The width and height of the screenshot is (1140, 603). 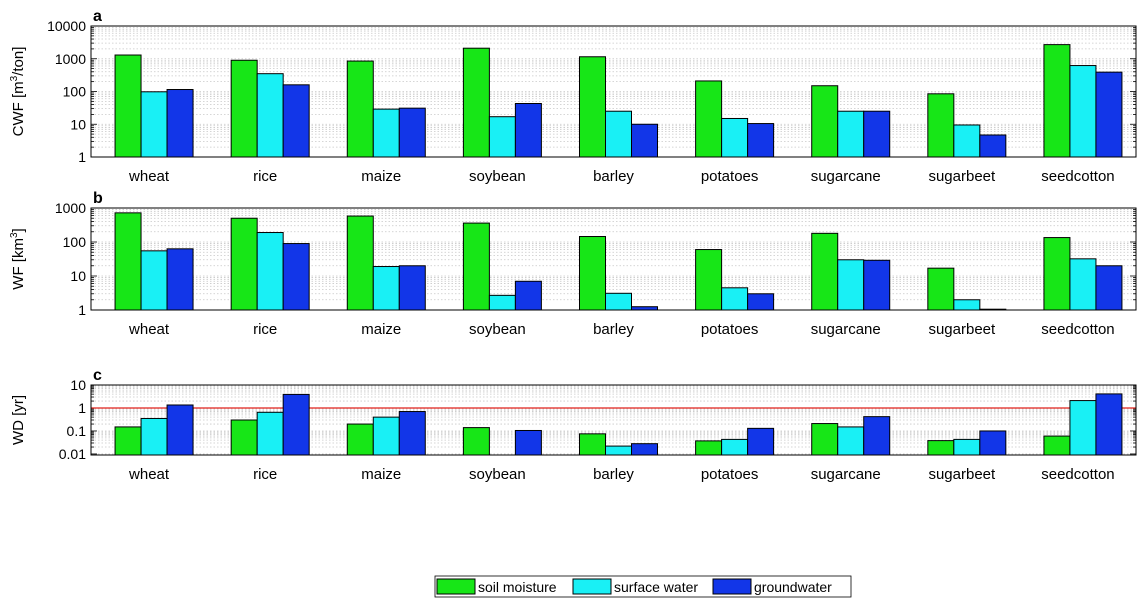 I want to click on legend: soil moisture surface water groundwater, so click(x=643, y=586).